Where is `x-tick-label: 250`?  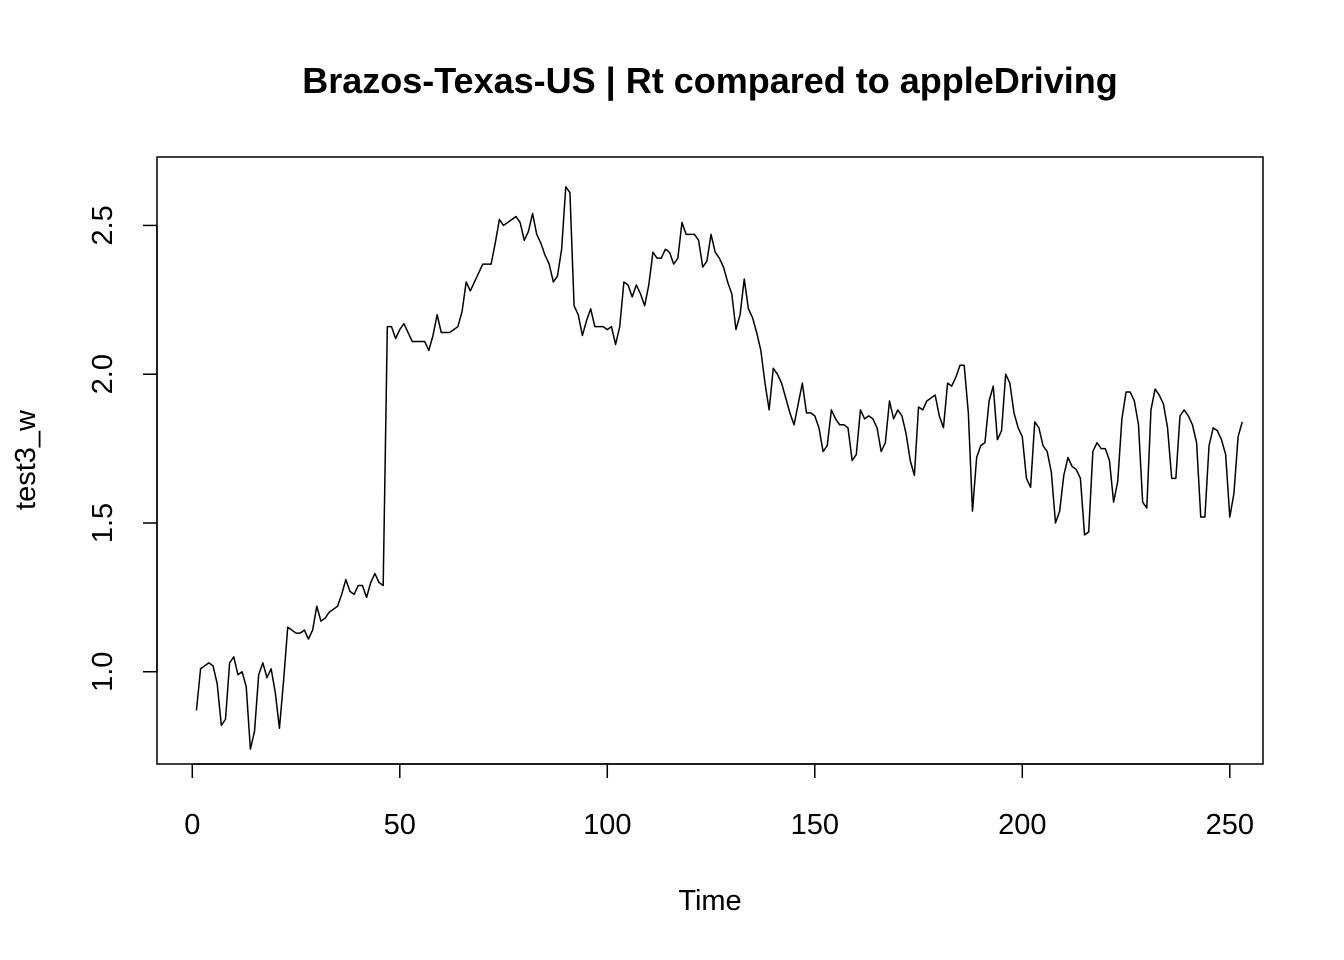
x-tick-label: 250 is located at coordinates (1230, 825).